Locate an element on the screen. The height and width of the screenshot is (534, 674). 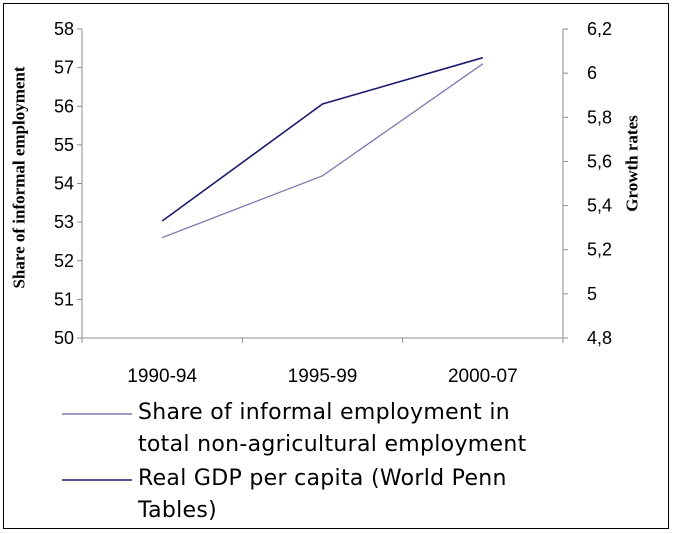
left-tick-label: 56 is located at coordinates (64, 106).